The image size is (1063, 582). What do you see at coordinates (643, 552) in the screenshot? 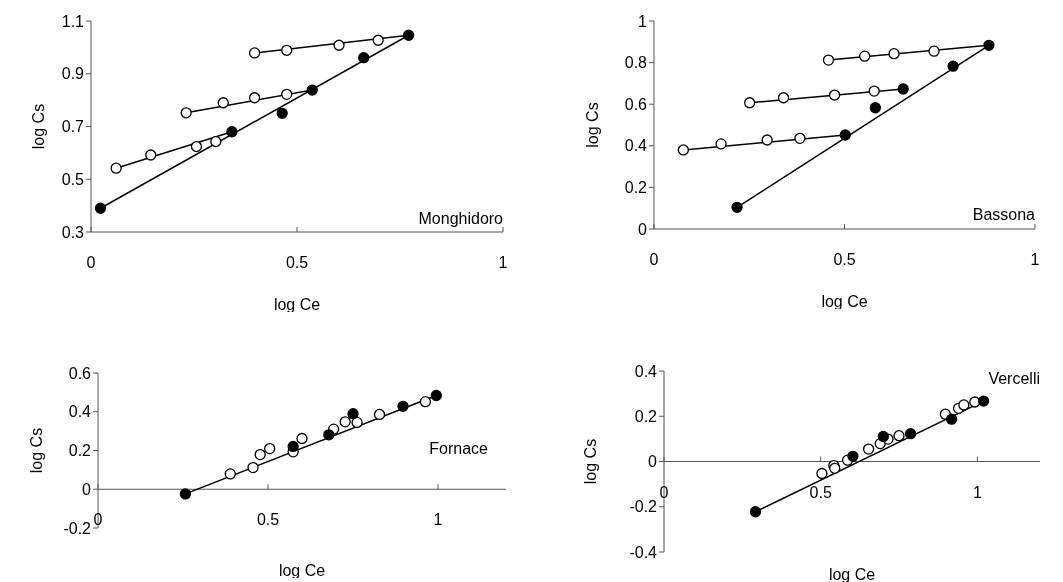
I see `y-tick-label: -0.4` at bounding box center [643, 552].